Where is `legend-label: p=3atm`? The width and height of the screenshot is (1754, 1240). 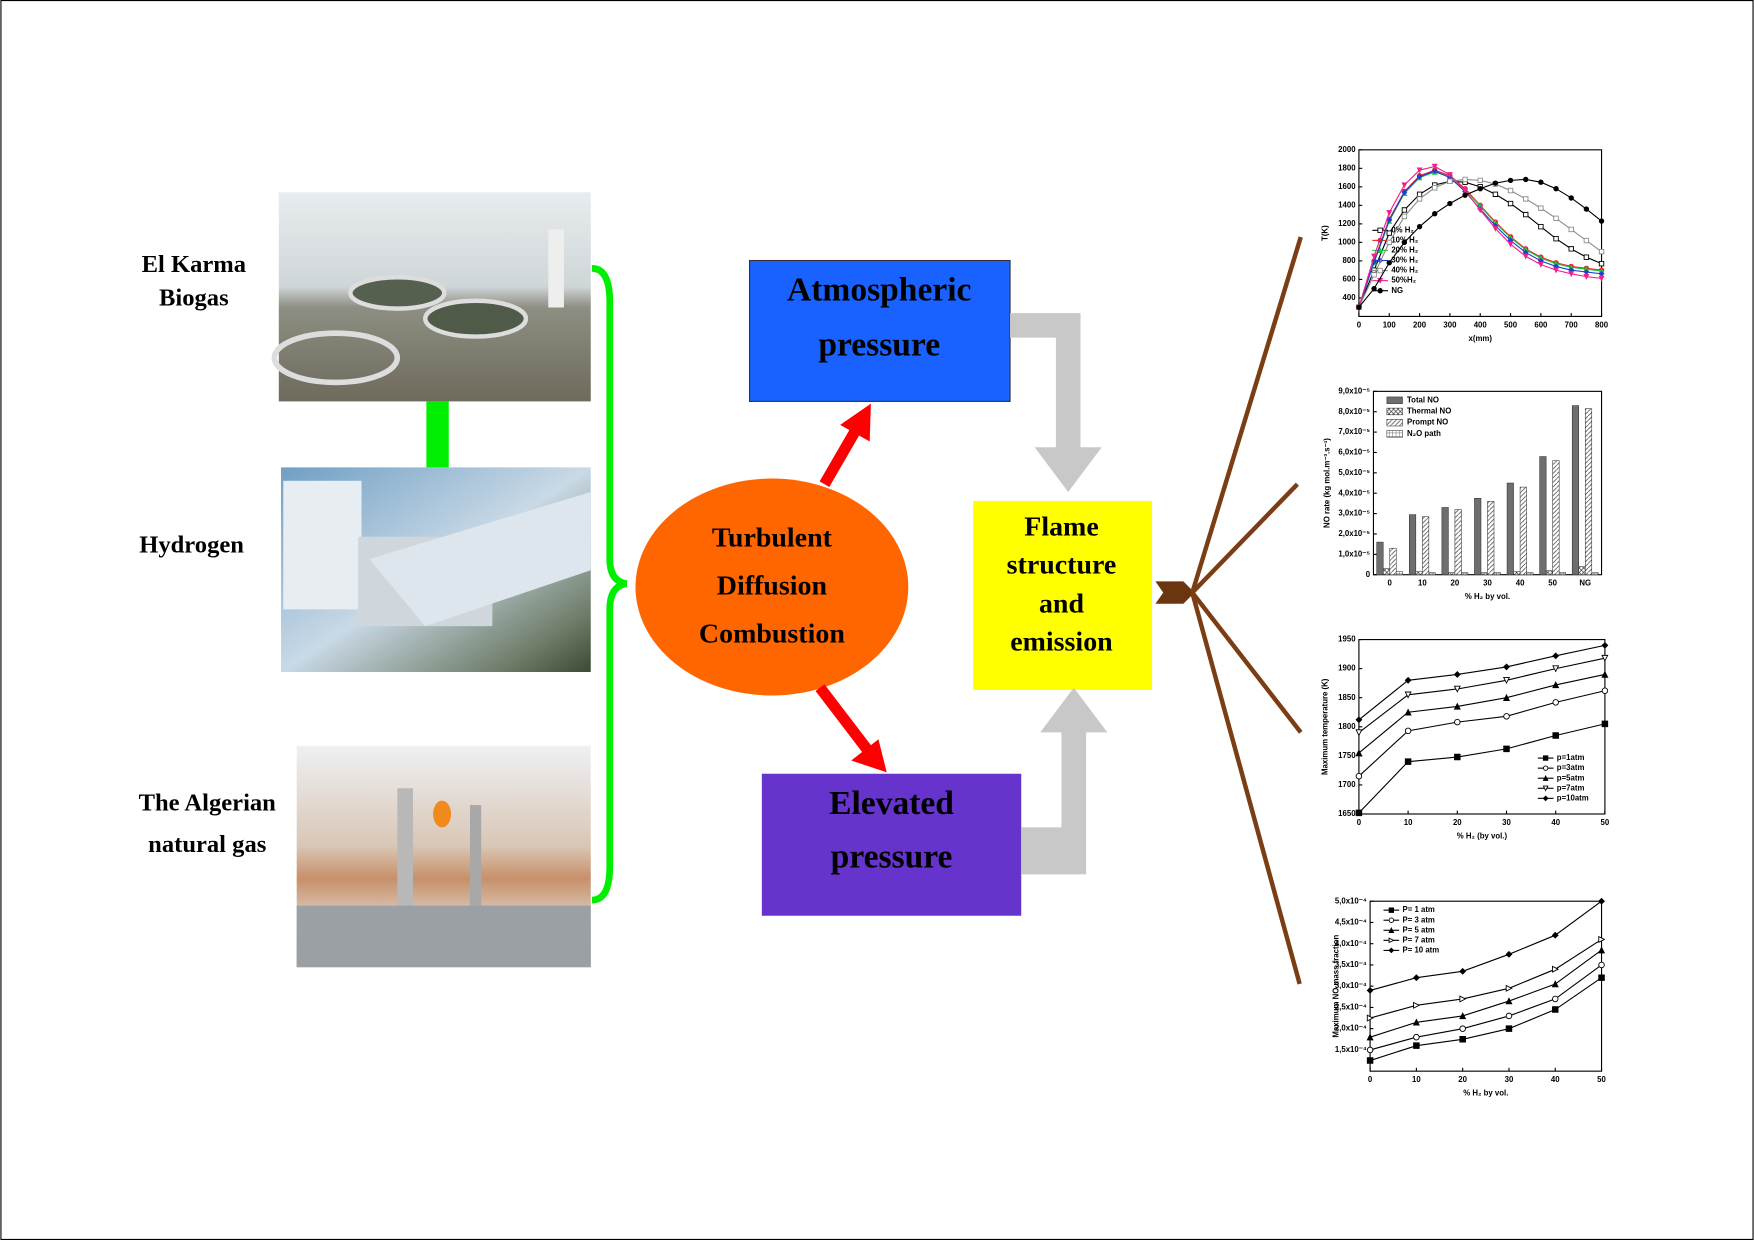
legend-label: p=3atm is located at coordinates (1571, 767).